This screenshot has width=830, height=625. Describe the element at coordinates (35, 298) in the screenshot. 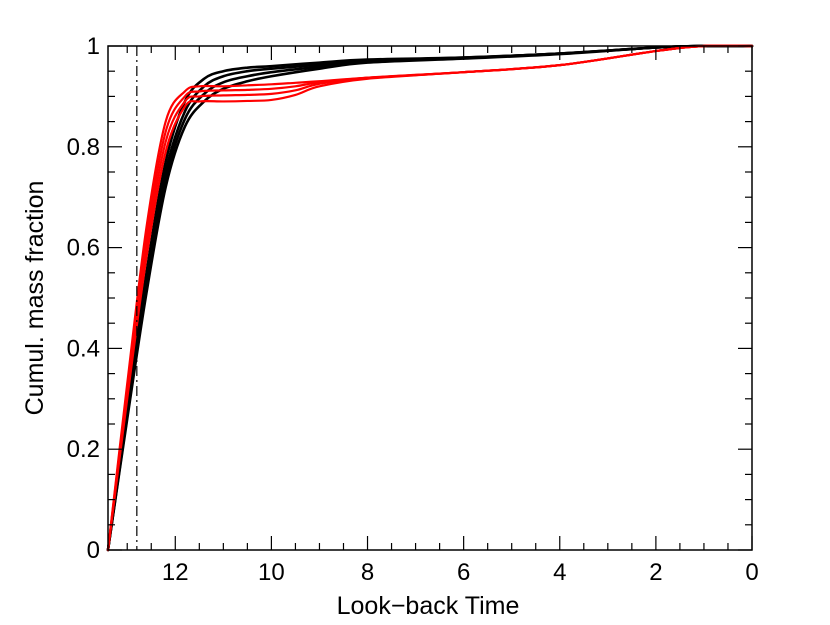

I see `y-axis-title: Cumul. mass fraction` at that location.